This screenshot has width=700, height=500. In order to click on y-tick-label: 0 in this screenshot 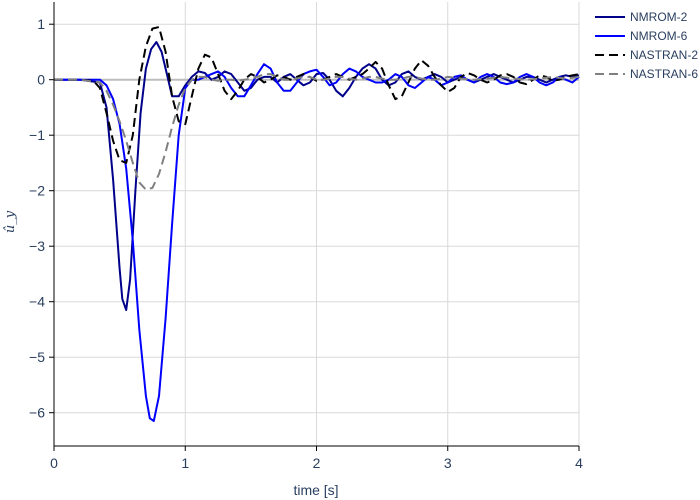, I will do `click(41, 80)`.